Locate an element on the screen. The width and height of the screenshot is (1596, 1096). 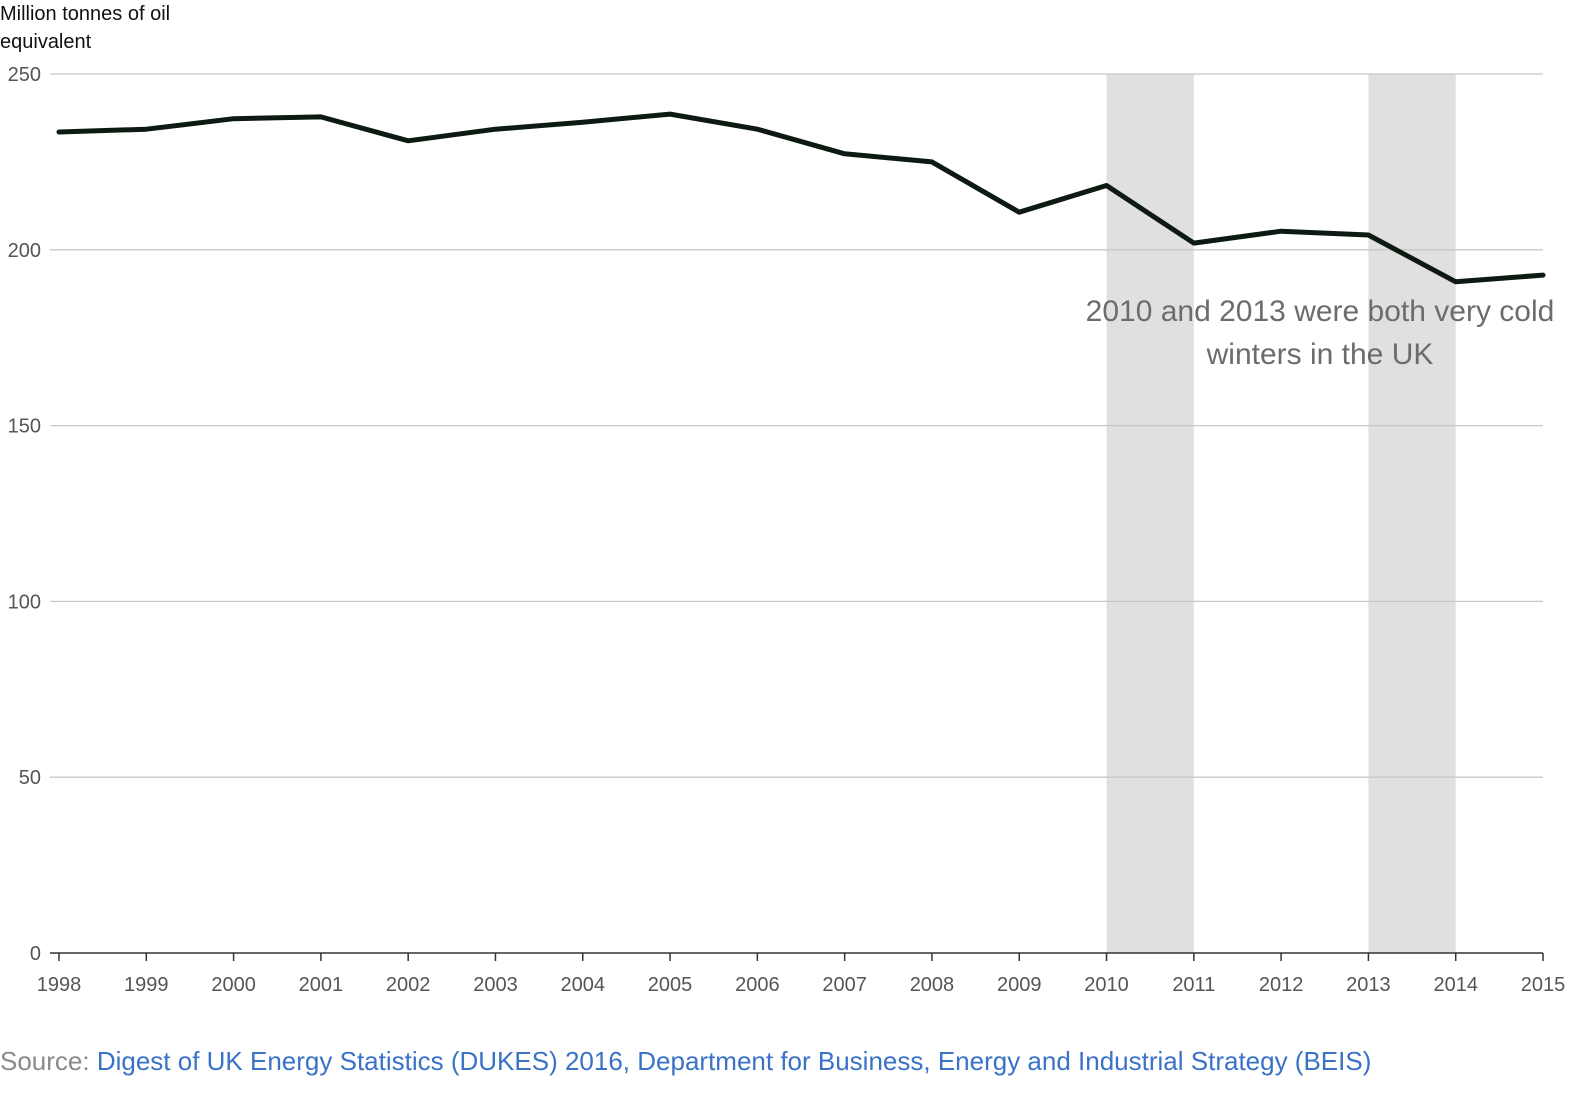
y-tick-label: 150 is located at coordinates (24, 427).